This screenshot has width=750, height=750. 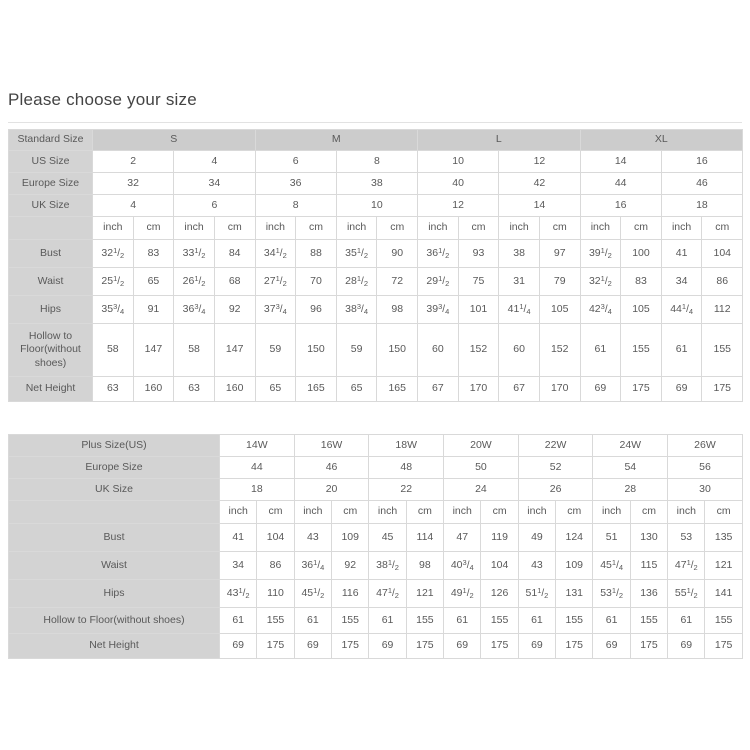 What do you see at coordinates (214, 205) in the screenshot?
I see `size-value: 6` at bounding box center [214, 205].